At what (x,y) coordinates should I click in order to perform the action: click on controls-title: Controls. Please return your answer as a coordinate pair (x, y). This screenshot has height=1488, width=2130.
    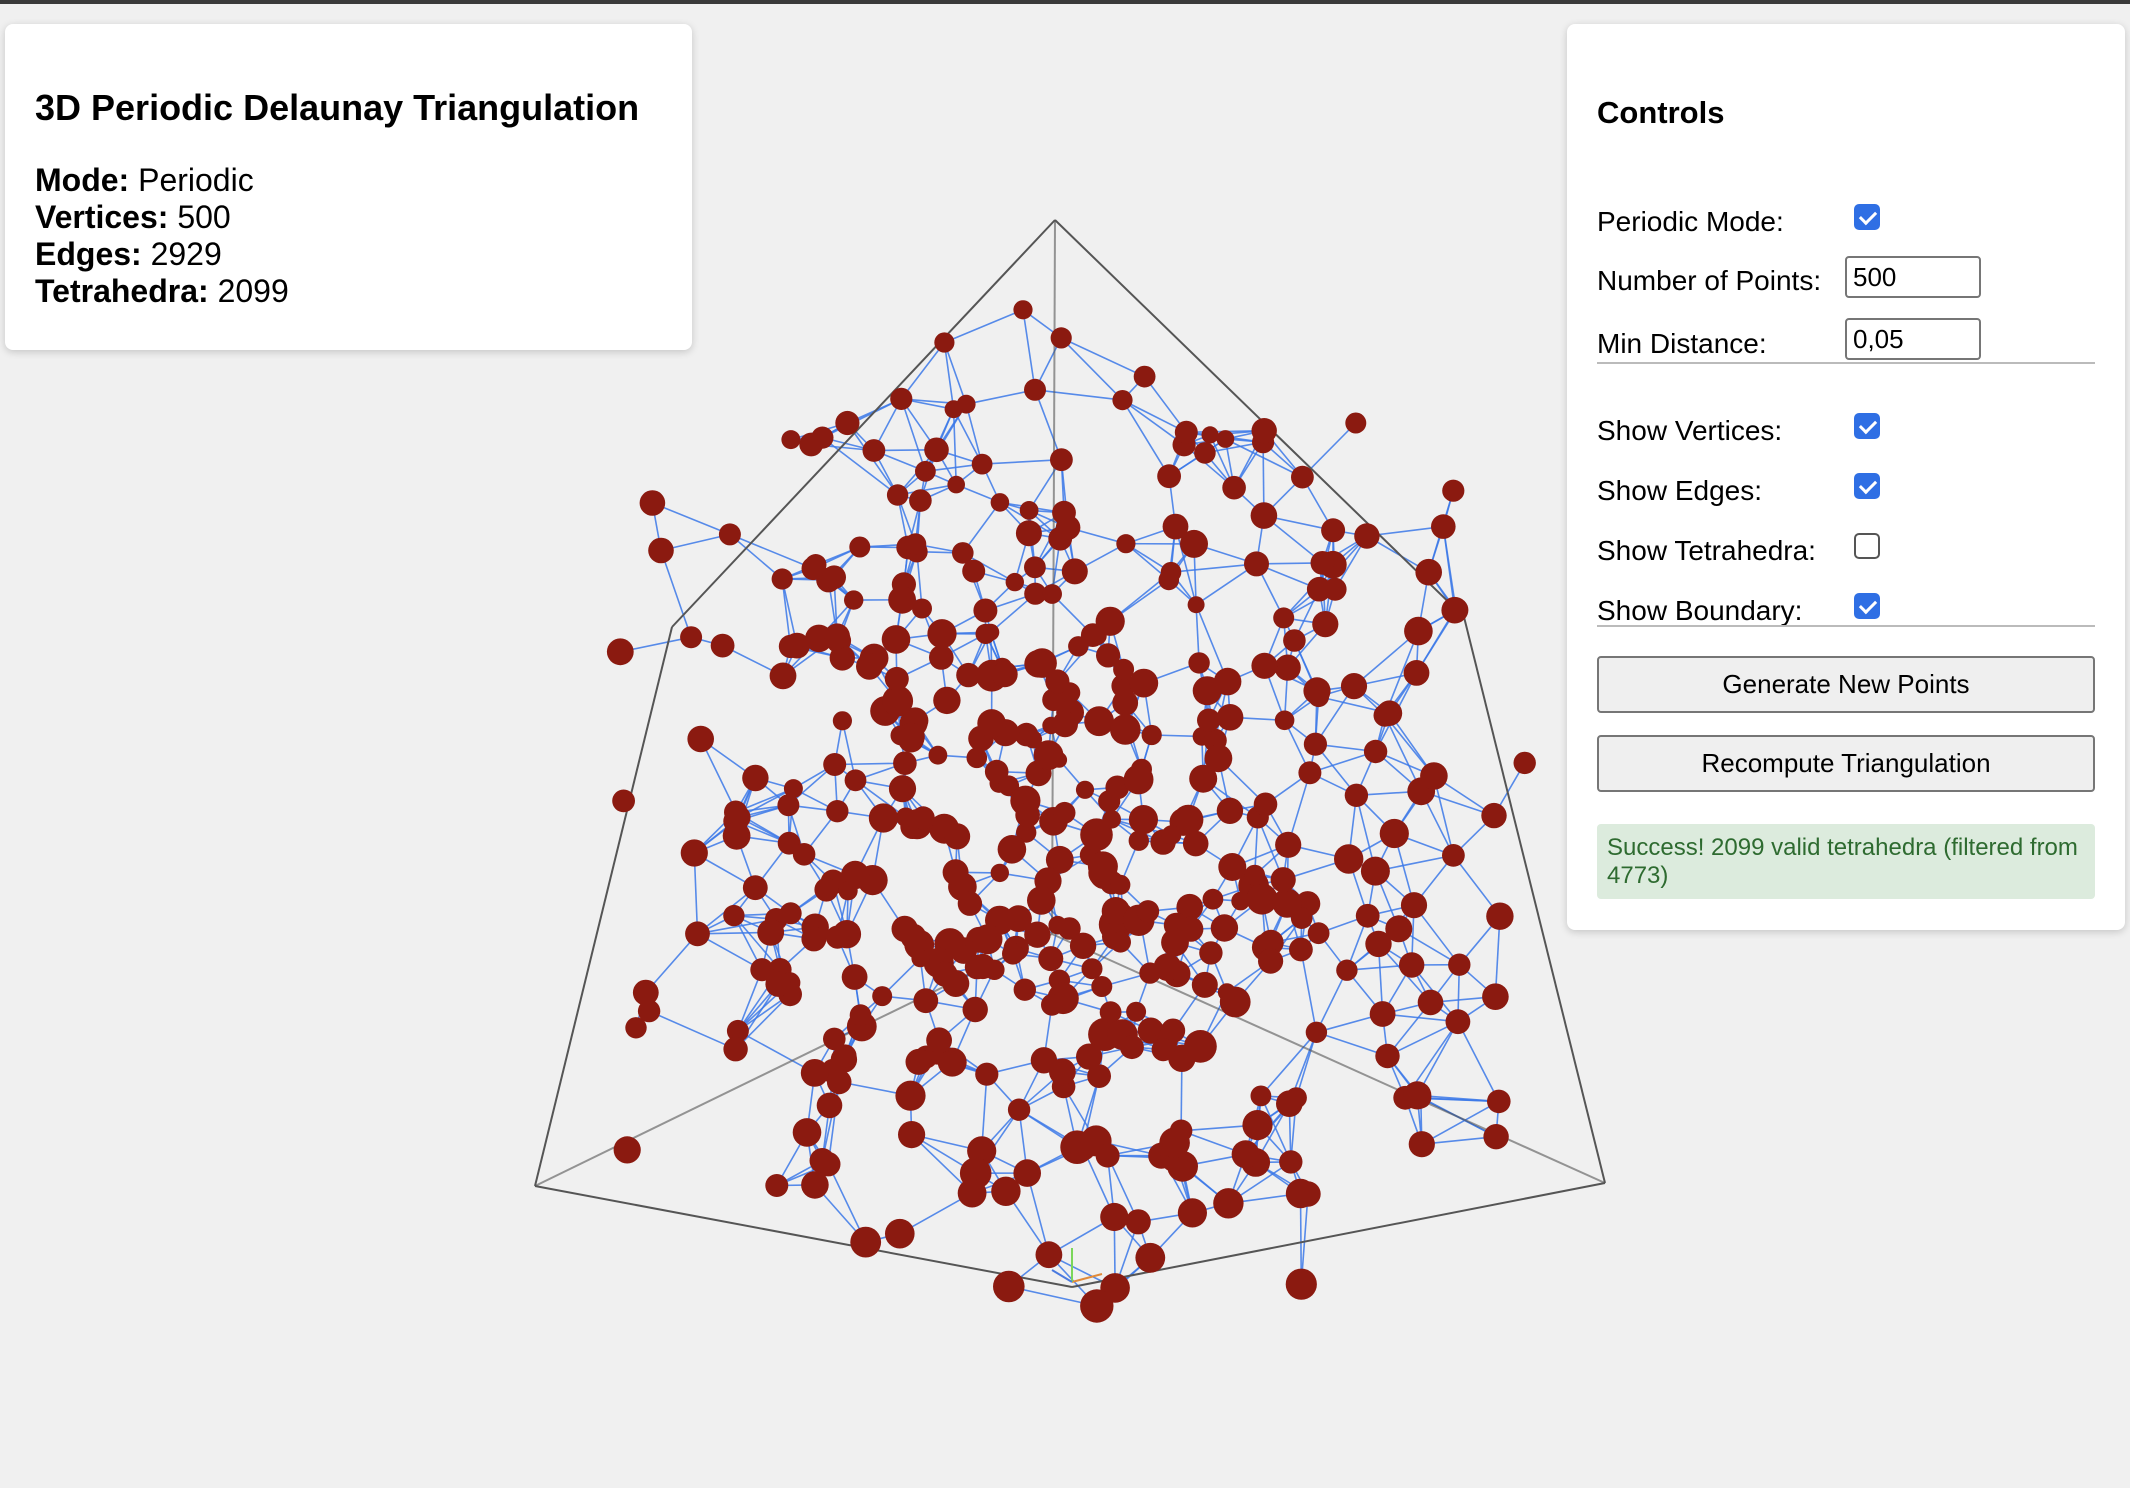
    Looking at the image, I should click on (1661, 112).